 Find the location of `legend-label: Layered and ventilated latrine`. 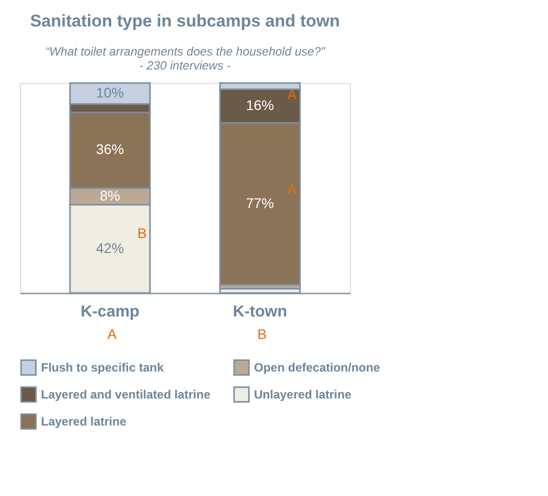

legend-label: Layered and ventilated latrine is located at coordinates (126, 395).